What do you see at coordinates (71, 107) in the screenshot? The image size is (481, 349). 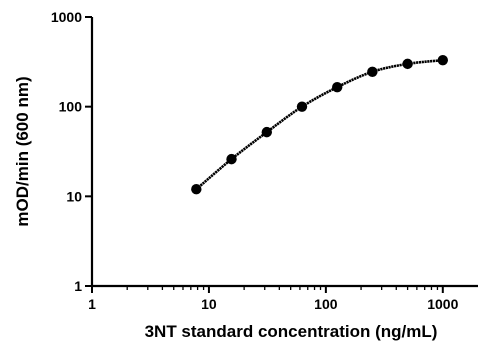 I see `y-tick-label: 100` at bounding box center [71, 107].